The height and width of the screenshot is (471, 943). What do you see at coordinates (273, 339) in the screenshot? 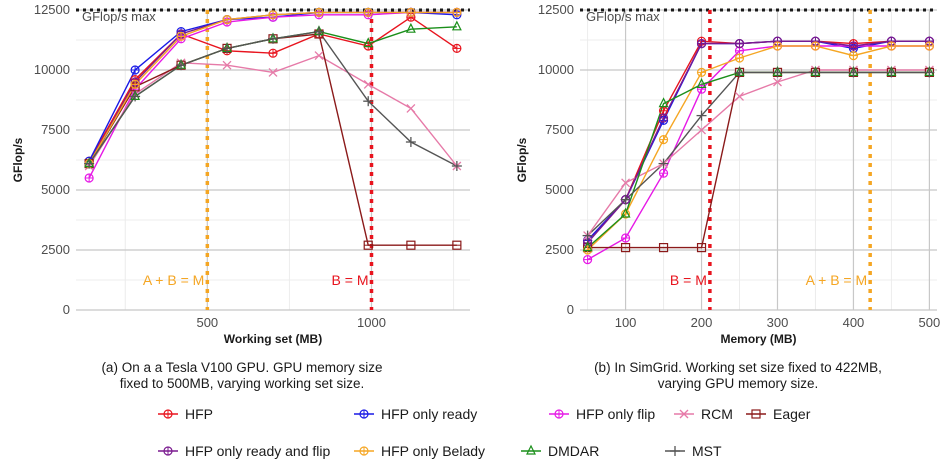
I see `x-axis-label: Working set (MB)` at bounding box center [273, 339].